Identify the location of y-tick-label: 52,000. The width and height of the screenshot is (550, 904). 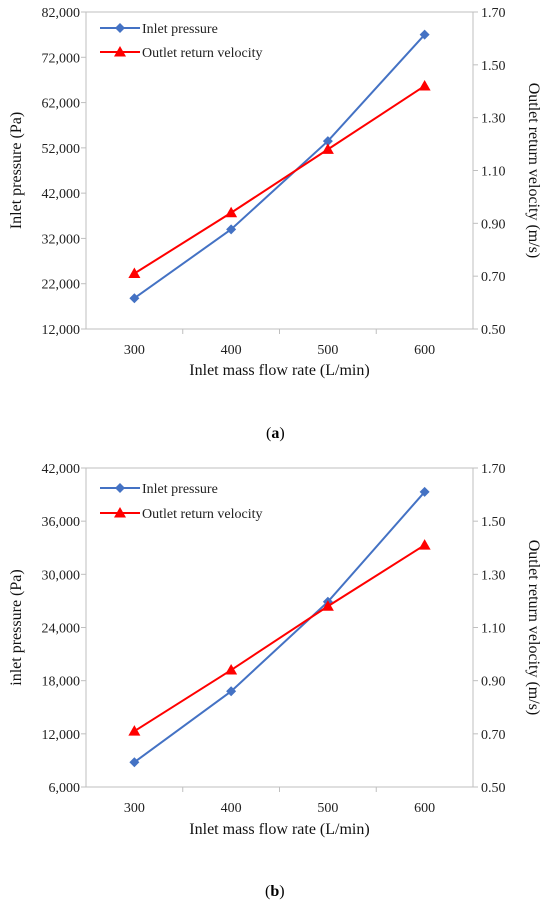
(61, 149).